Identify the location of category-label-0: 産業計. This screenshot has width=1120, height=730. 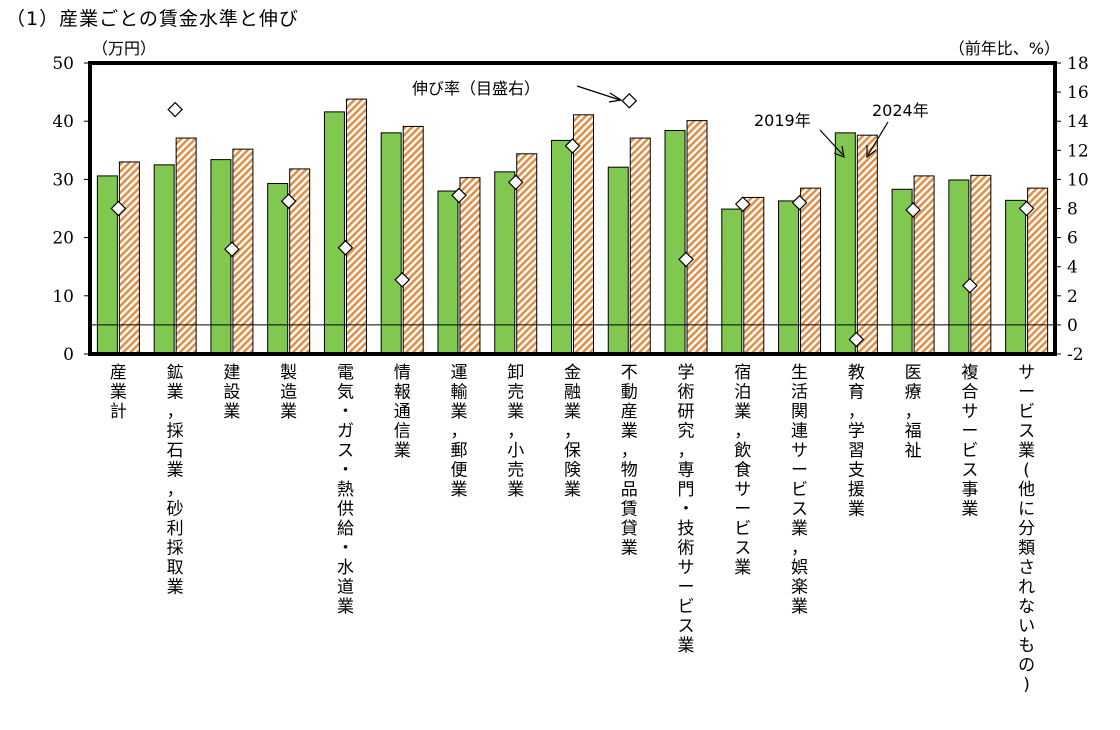
(118, 392).